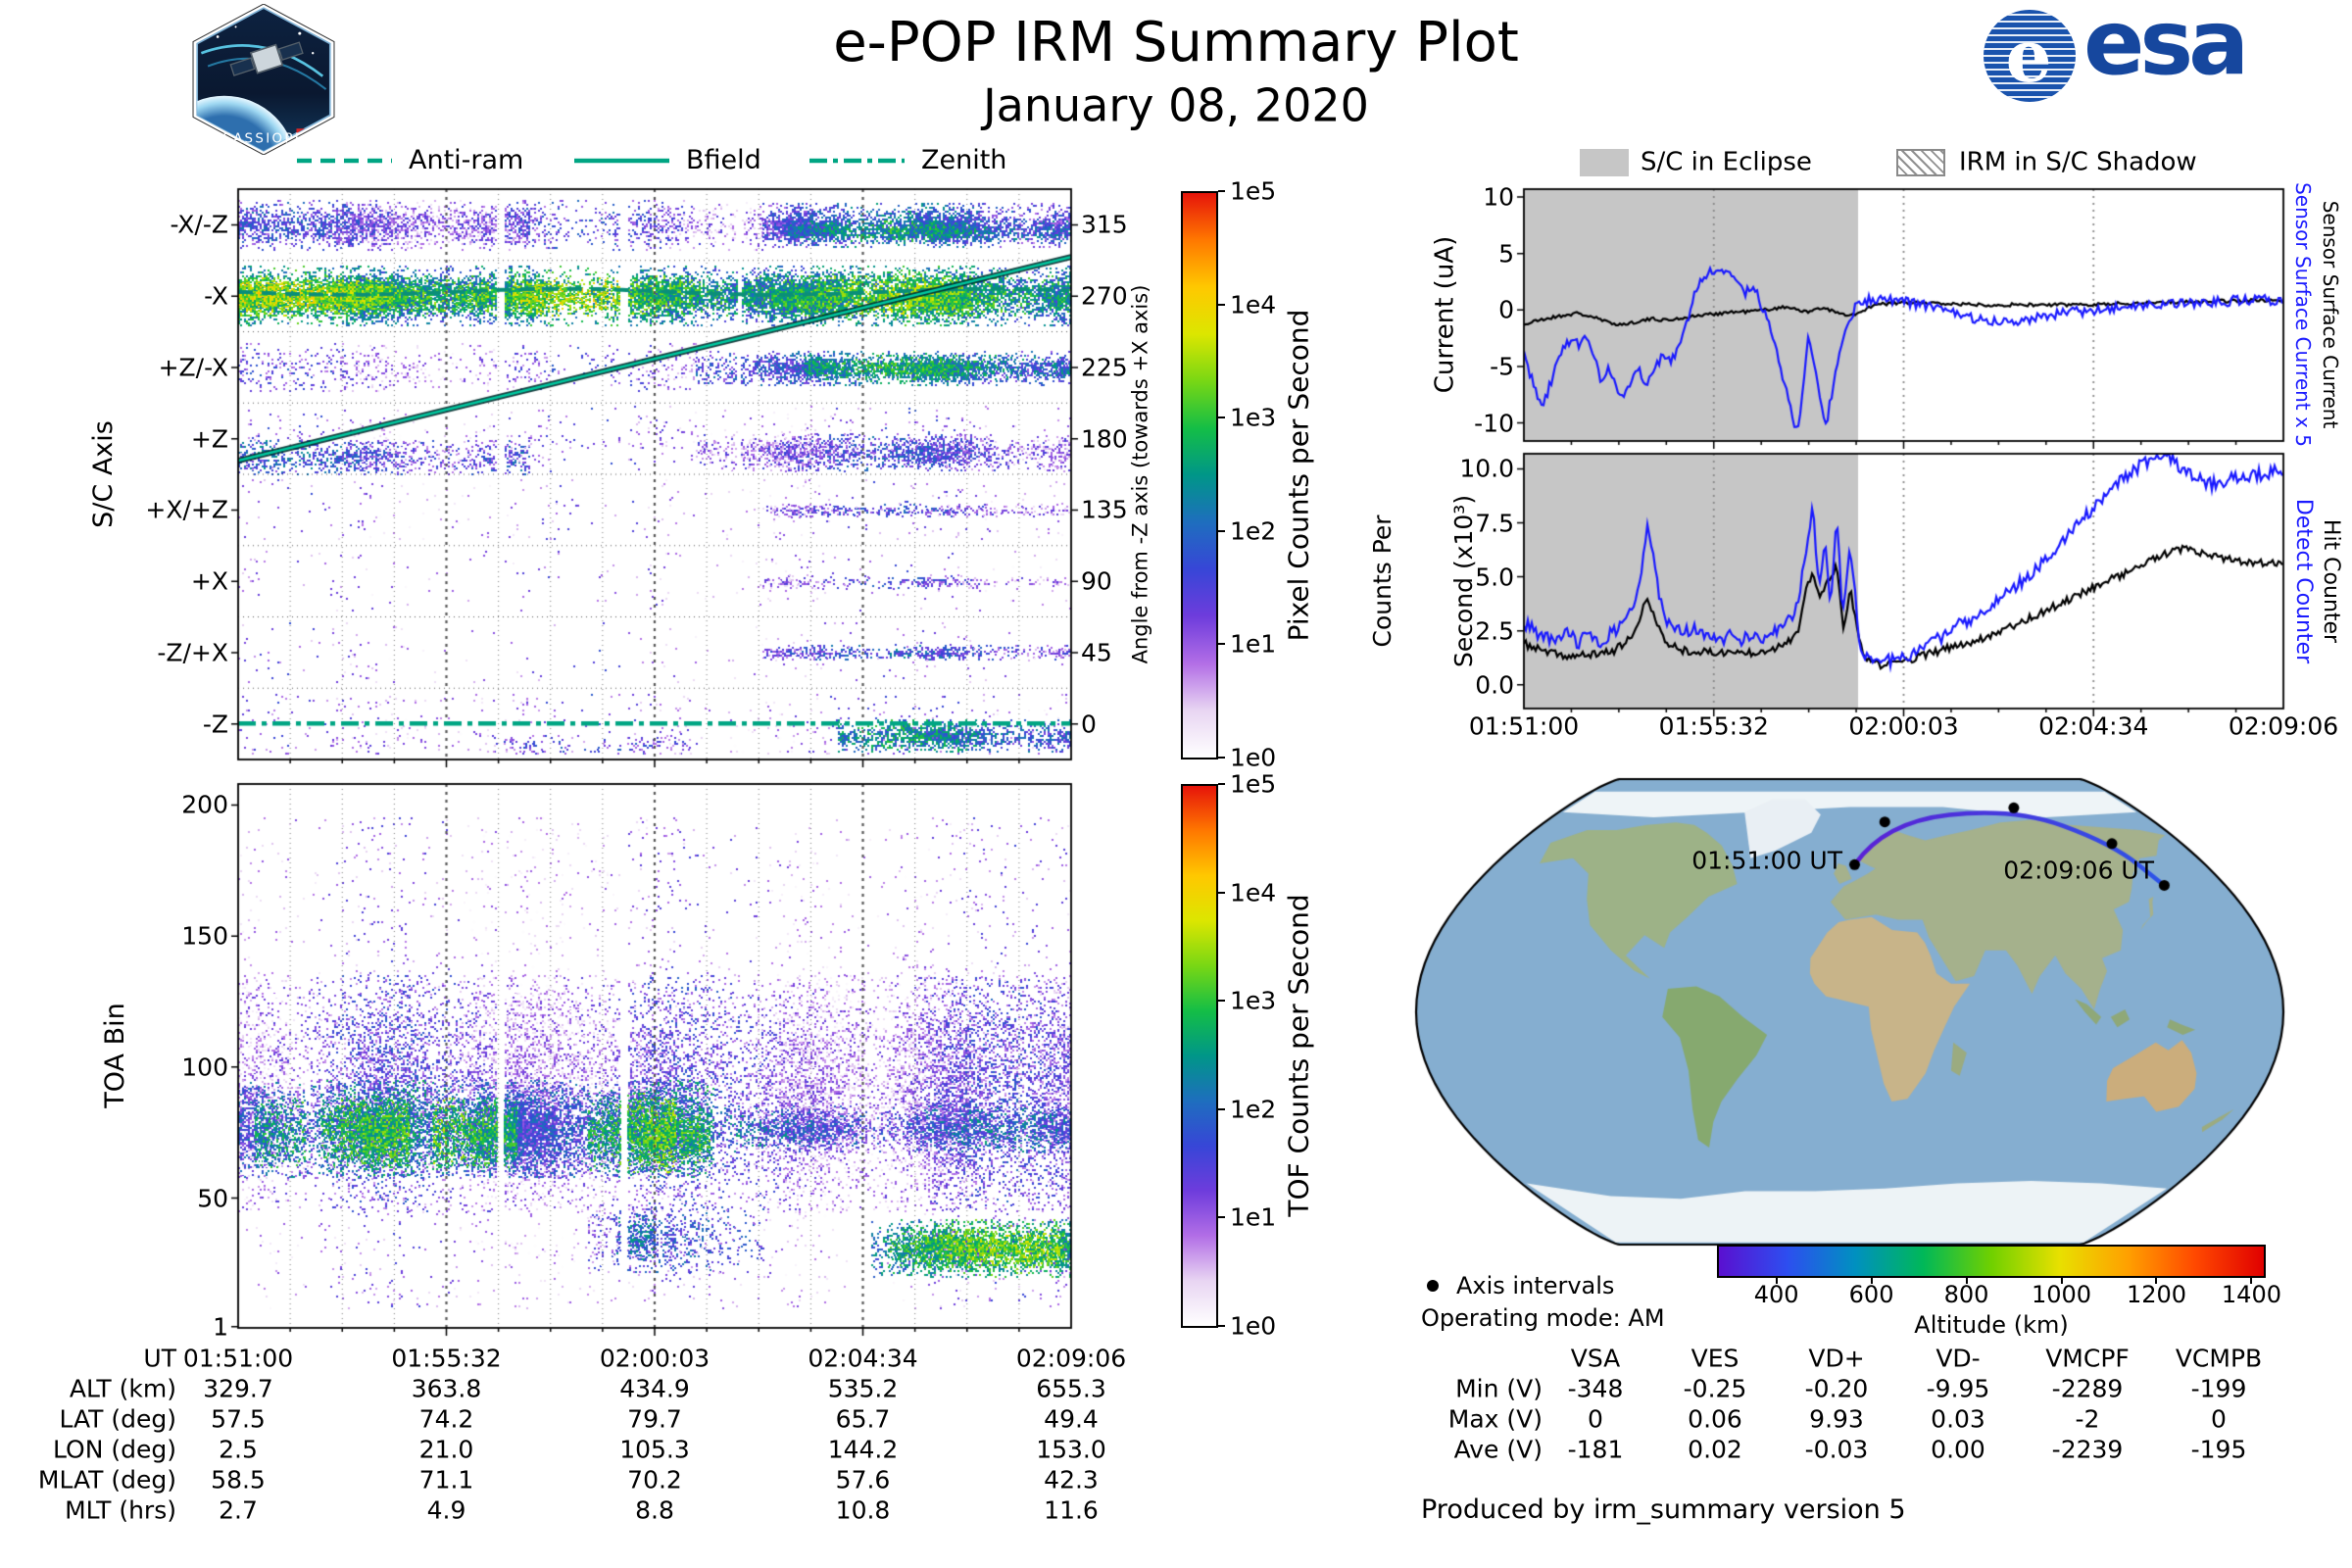  I want to click on operating-mode-label: Operating mode: AM, so click(1543, 1317).